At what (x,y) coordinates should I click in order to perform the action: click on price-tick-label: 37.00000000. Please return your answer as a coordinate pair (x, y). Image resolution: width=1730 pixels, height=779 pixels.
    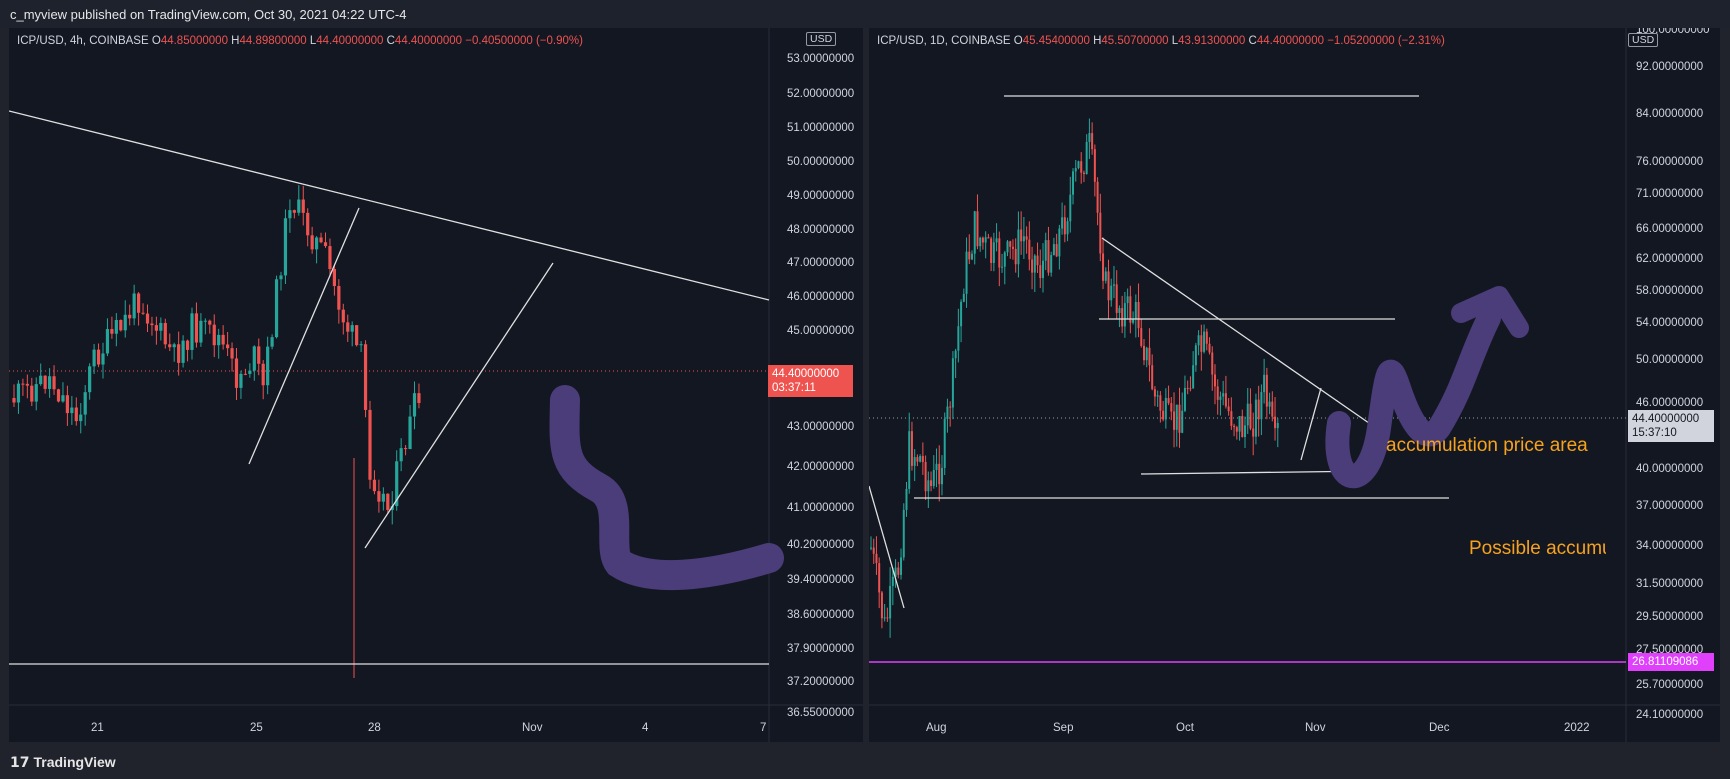
    Looking at the image, I should click on (1670, 506).